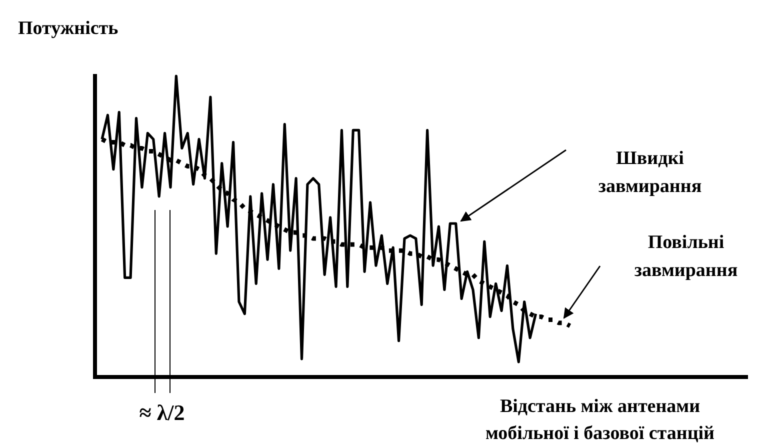 This screenshot has height=445, width=763. Describe the element at coordinates (600, 420) in the screenshot. I see `x-axis-title: Відстань між антенами мобільної і базової станцій` at that location.